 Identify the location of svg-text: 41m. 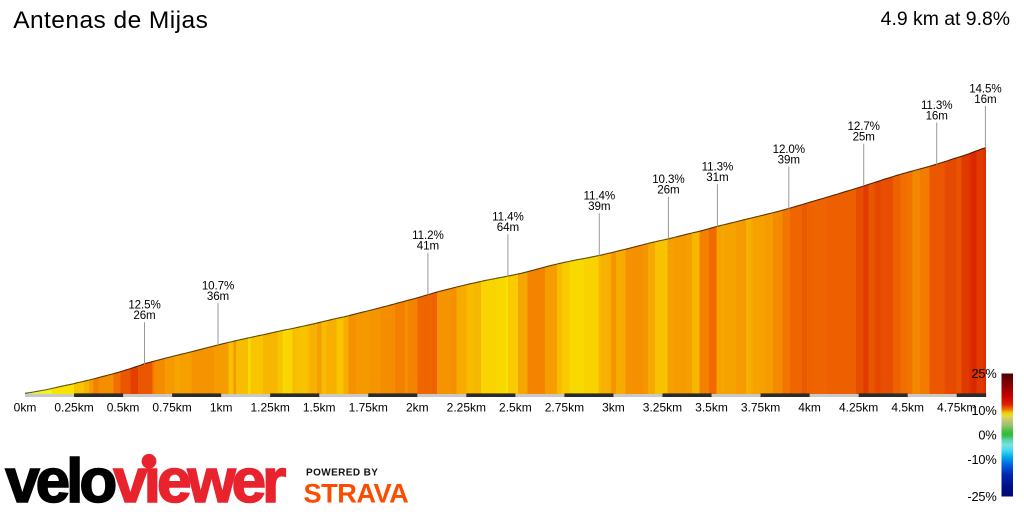
(428, 245).